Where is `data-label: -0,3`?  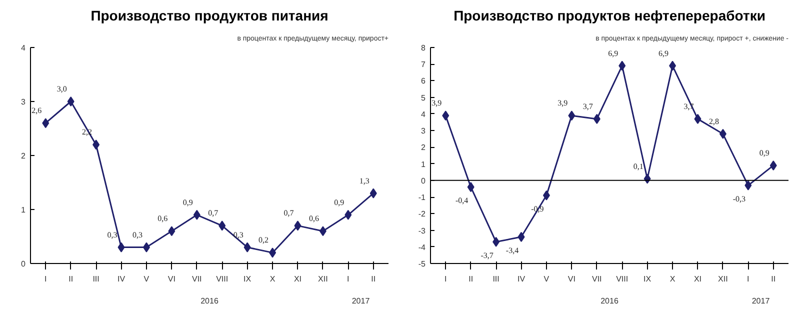 data-label: -0,3 is located at coordinates (739, 199).